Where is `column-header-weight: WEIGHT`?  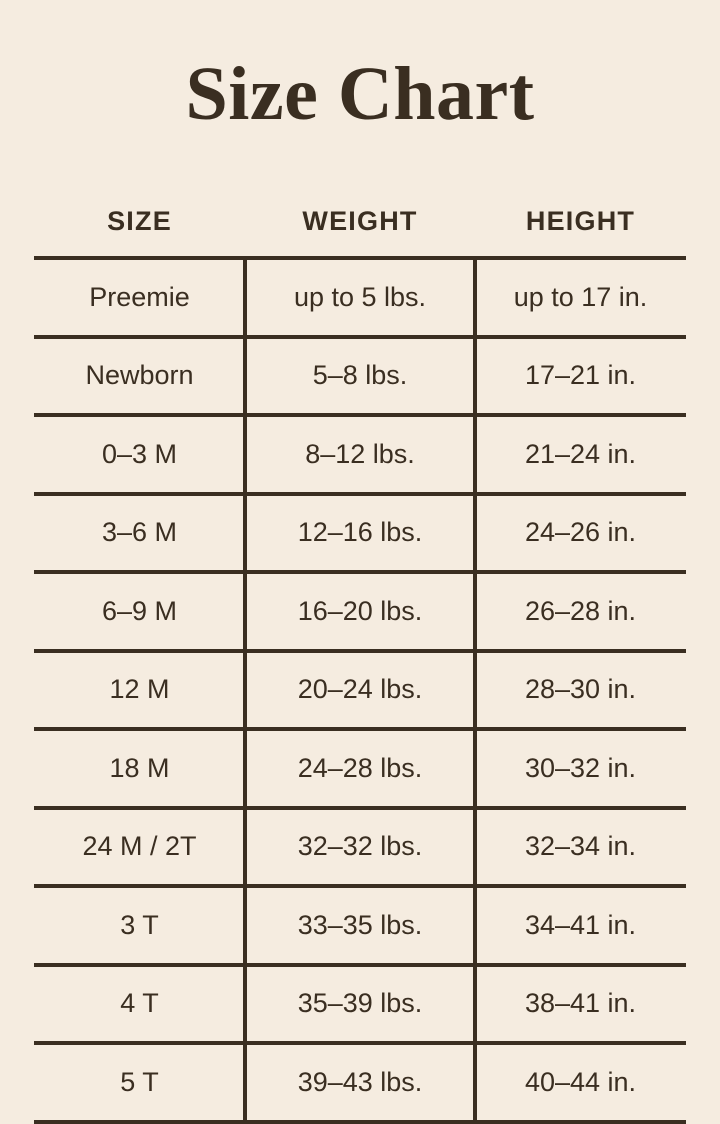
column-header-weight: WEIGHT is located at coordinates (360, 220).